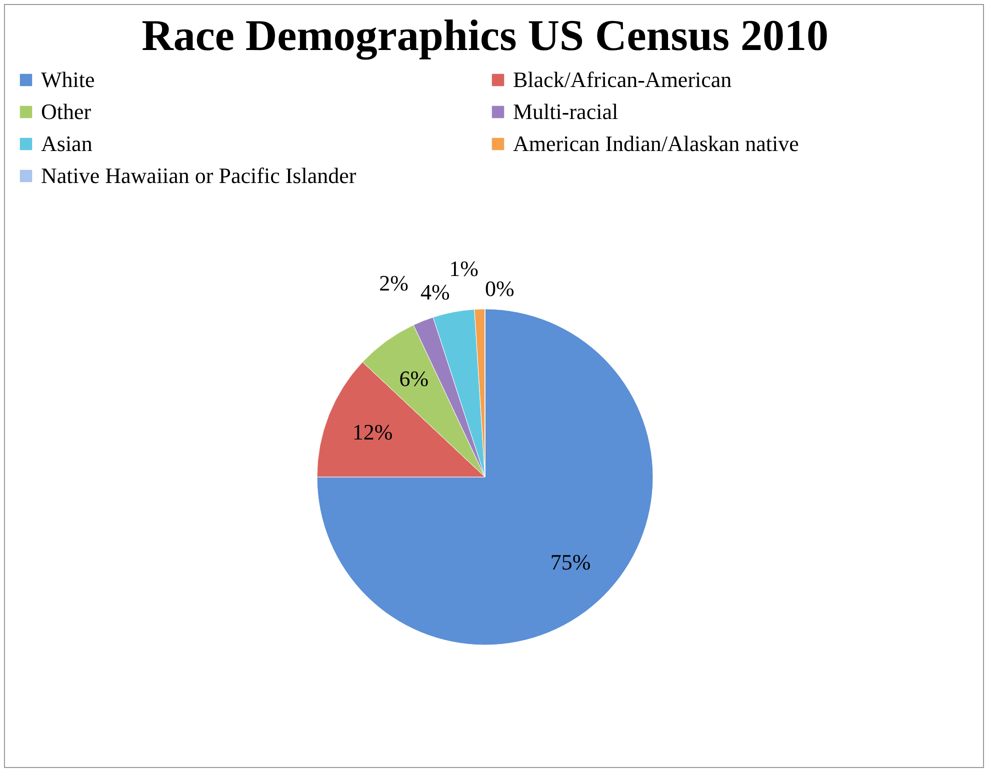 The height and width of the screenshot is (774, 990). Describe the element at coordinates (565, 111) in the screenshot. I see `legend-label: Multi-racial` at that location.